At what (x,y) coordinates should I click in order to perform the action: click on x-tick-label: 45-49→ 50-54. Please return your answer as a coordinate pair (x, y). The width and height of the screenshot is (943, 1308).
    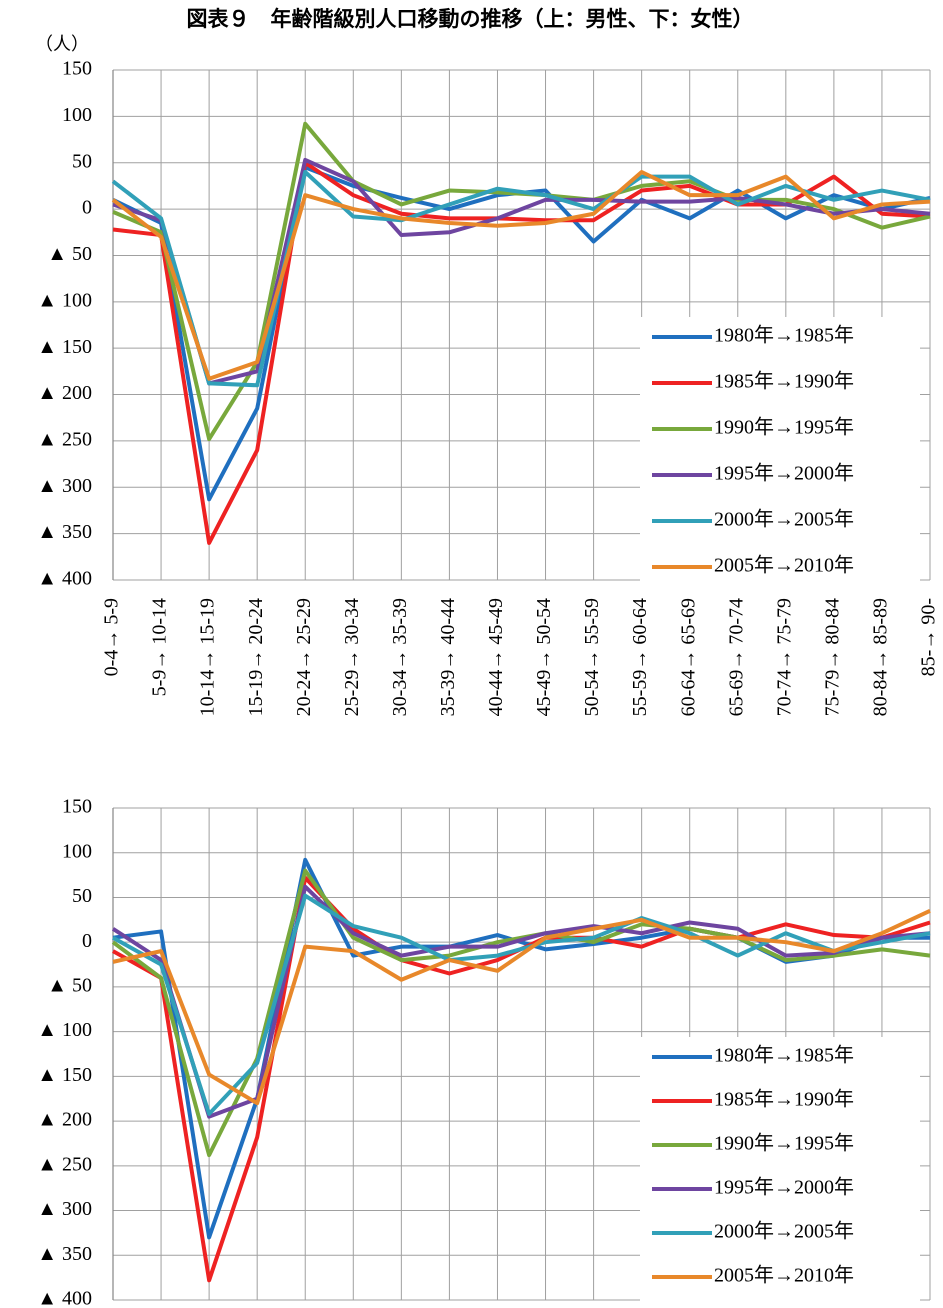
    Looking at the image, I should click on (544, 657).